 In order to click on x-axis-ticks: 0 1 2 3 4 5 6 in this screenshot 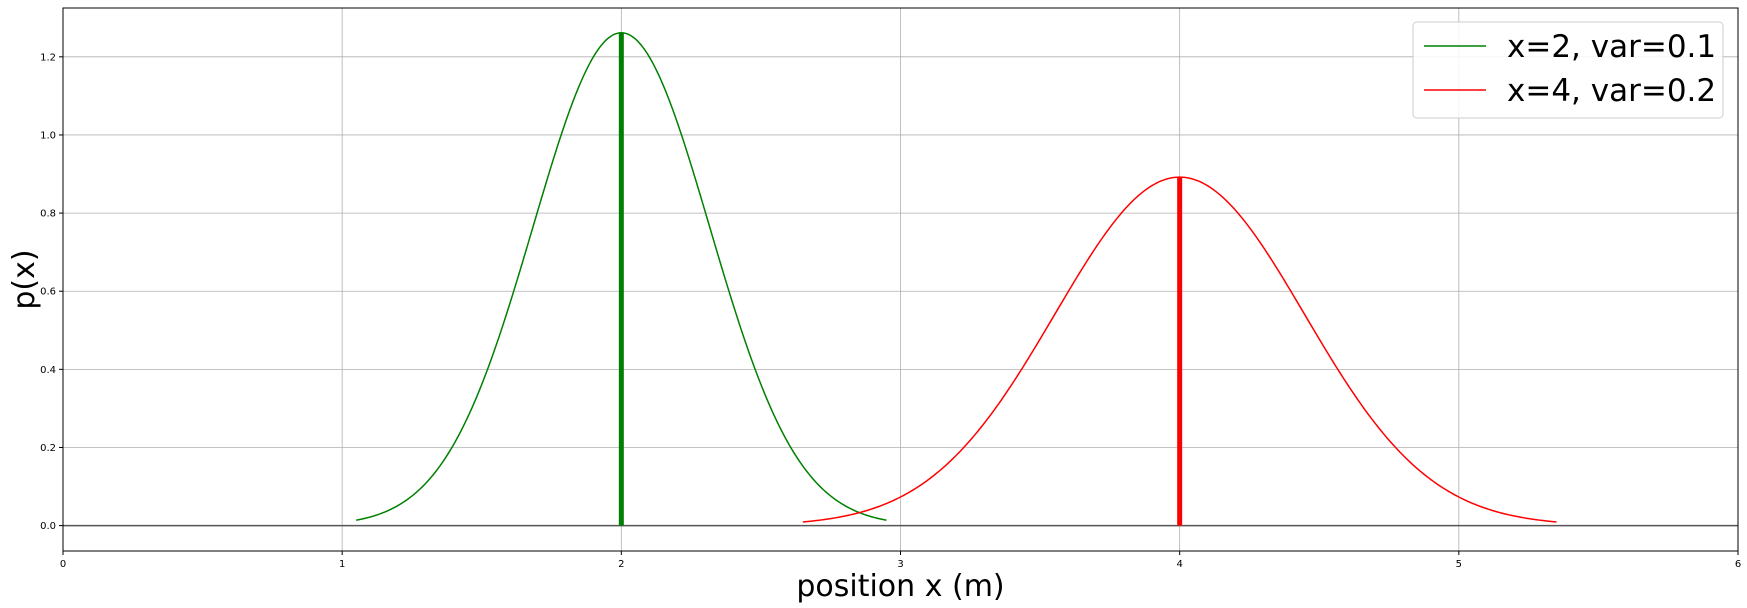, I will do `click(900, 560)`.